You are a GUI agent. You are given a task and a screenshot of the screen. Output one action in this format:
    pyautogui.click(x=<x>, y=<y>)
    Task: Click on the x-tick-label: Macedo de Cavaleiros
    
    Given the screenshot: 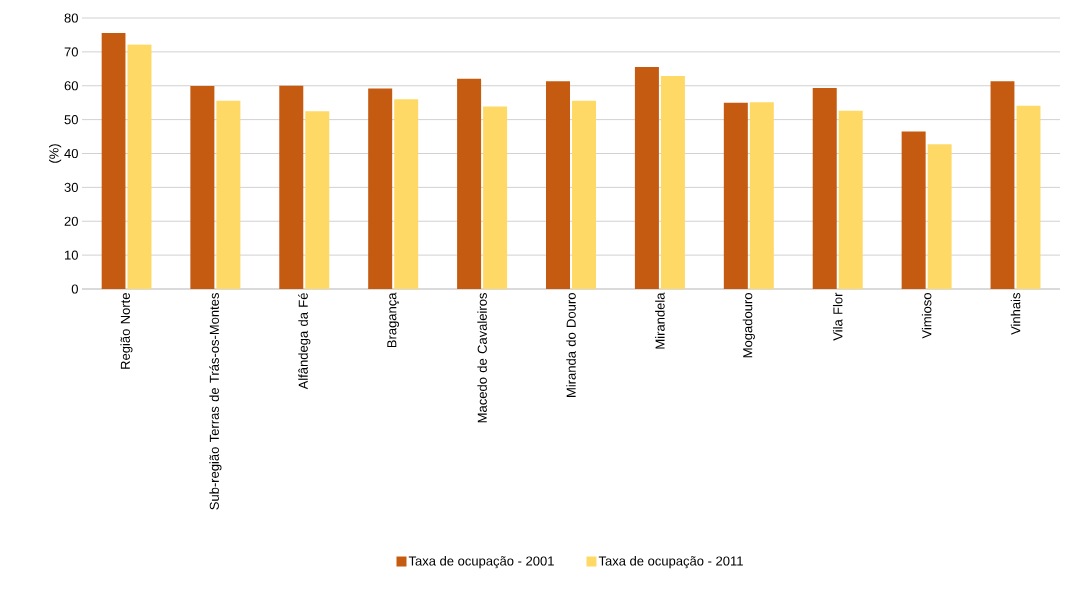 What is the action you would take?
    pyautogui.click(x=482, y=358)
    